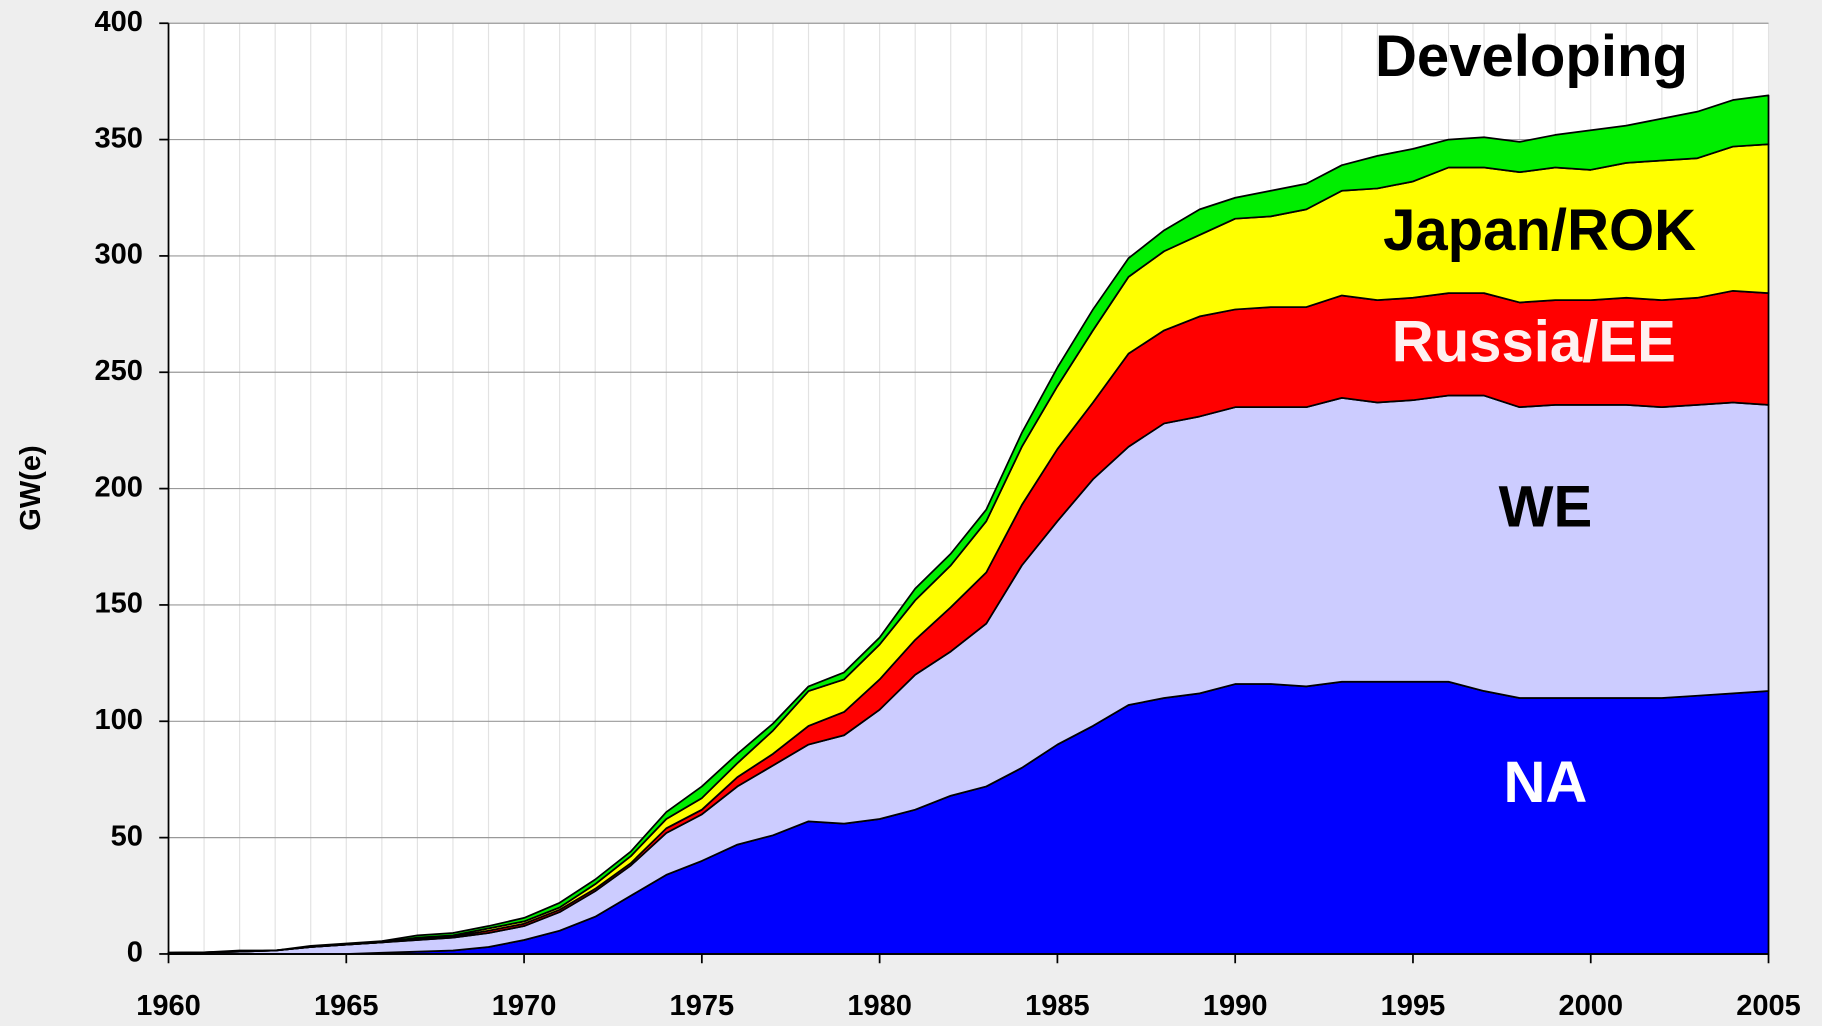  What do you see at coordinates (879, 1006) in the screenshot?
I see `x-tick-label: 1980` at bounding box center [879, 1006].